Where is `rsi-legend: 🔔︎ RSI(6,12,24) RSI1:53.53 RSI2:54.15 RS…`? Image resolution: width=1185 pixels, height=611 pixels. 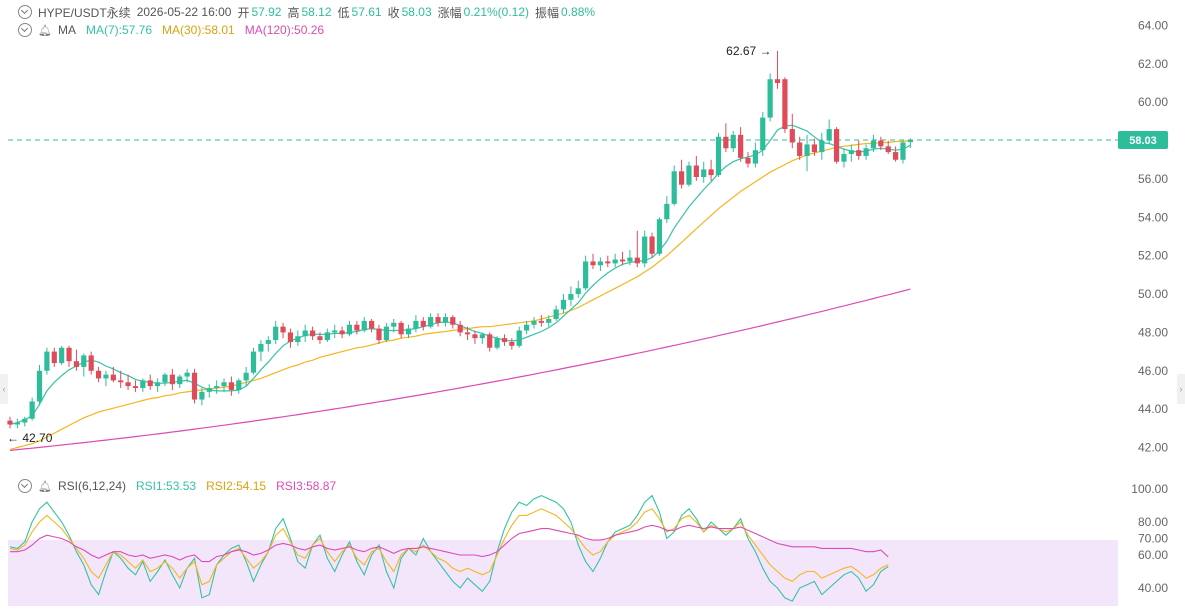
rsi-legend: 🔔︎ RSI(6,12,24) RSI1:53.53 RSI2:54.15 RS… is located at coordinates (171, 486).